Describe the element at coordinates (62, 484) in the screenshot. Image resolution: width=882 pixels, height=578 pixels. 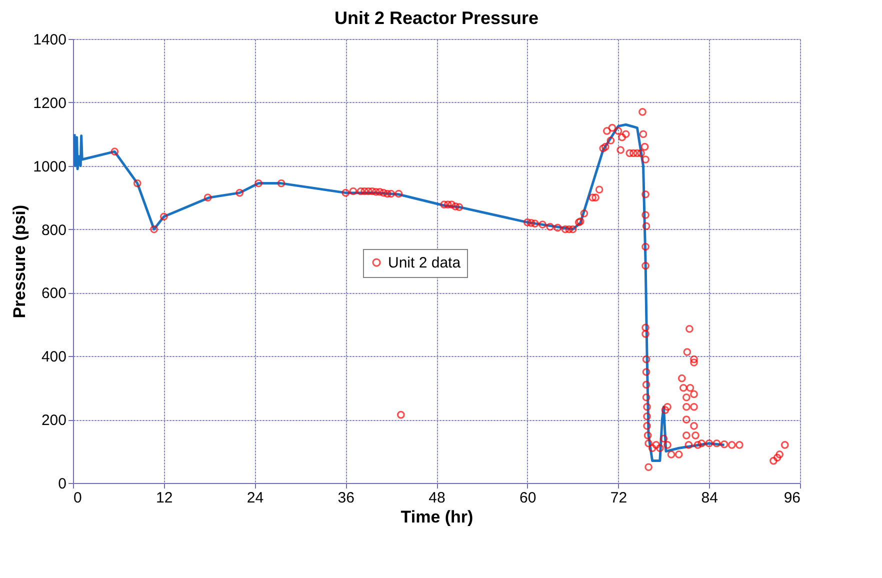
I see `y-tick-label: 0` at that location.